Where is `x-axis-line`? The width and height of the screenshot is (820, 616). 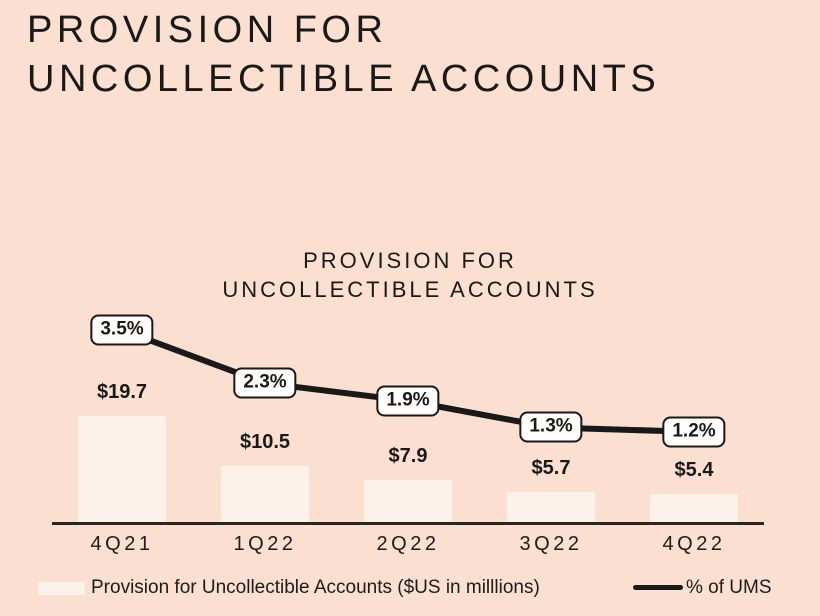 x-axis-line is located at coordinates (408, 523).